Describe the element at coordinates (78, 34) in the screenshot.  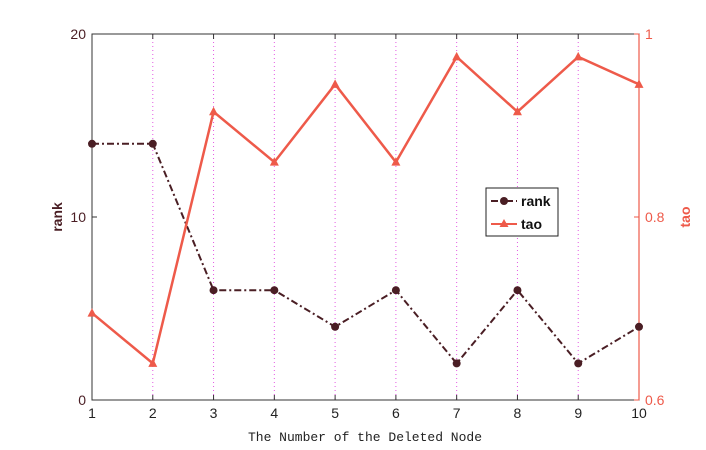
I see `left-tick-label: 20` at that location.